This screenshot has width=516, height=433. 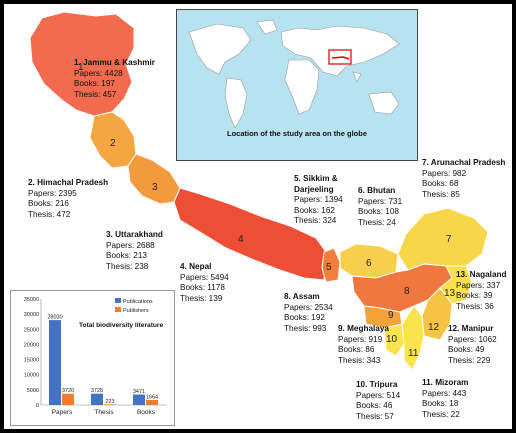 I want to click on region-nagaland, so click(x=456, y=285).